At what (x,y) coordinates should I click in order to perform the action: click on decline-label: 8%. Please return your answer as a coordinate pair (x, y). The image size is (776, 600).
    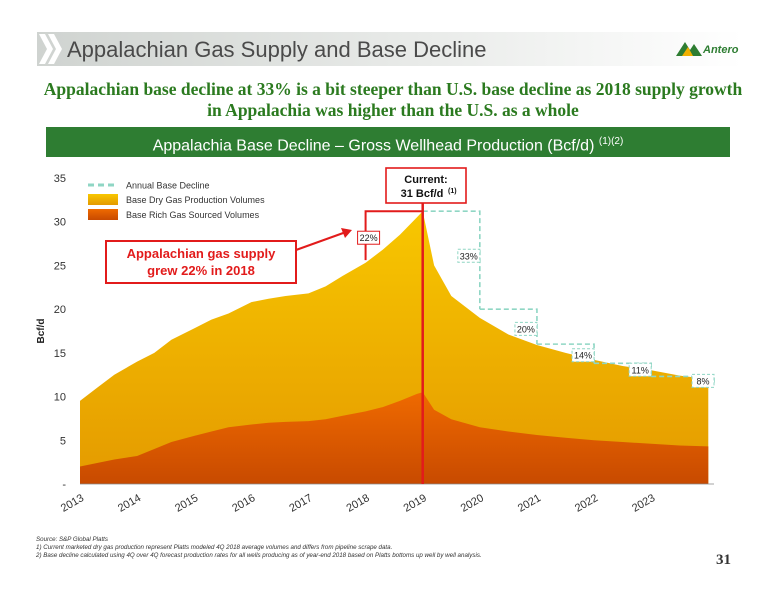
    Looking at the image, I should click on (702, 381).